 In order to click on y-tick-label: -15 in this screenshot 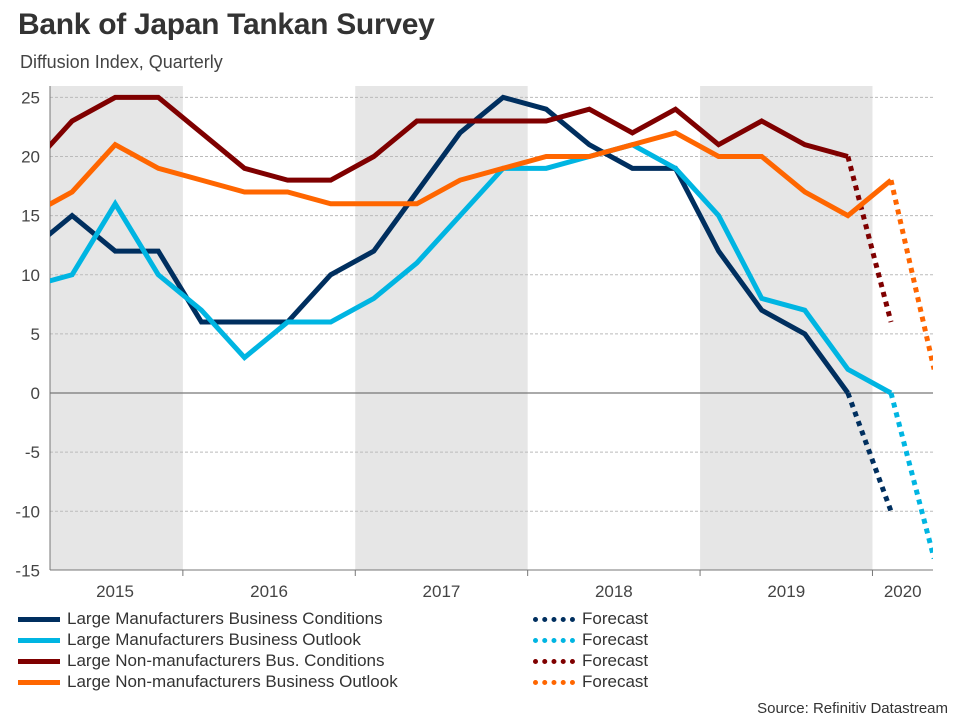, I will do `click(27, 570)`.